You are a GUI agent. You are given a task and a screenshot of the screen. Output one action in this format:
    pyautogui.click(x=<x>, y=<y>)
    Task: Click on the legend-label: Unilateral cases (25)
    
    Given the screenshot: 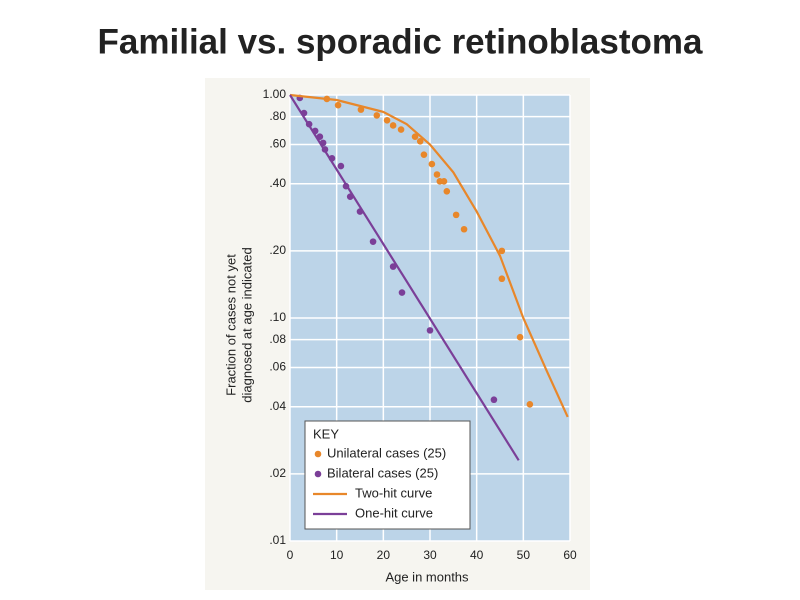 What is the action you would take?
    pyautogui.click(x=386, y=452)
    